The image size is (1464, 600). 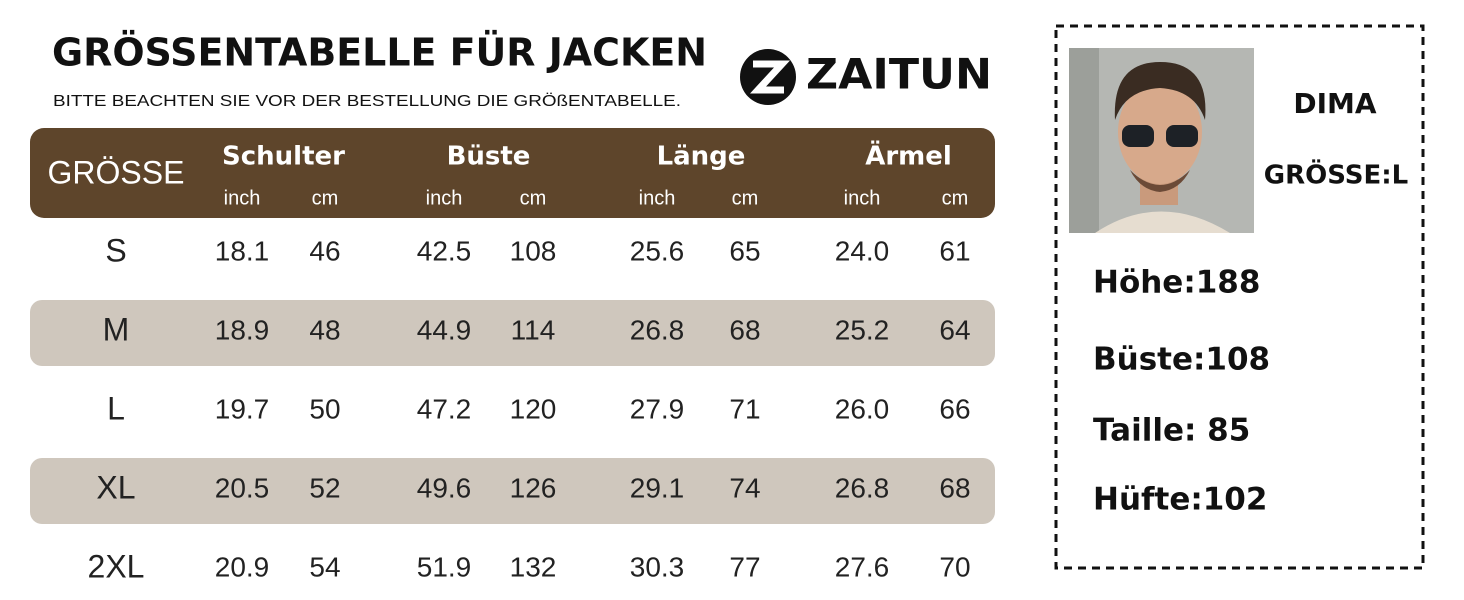 I want to click on size-cell: XL, so click(x=115, y=487).